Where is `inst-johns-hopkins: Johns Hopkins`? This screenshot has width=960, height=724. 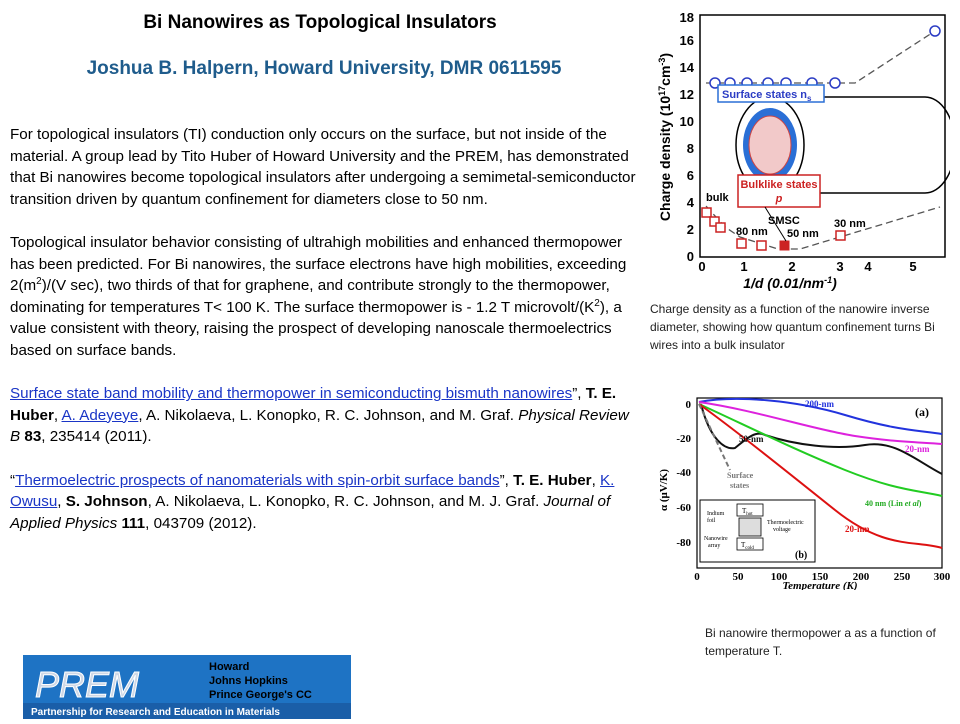 inst-johns-hopkins: Johns Hopkins is located at coordinates (248, 681).